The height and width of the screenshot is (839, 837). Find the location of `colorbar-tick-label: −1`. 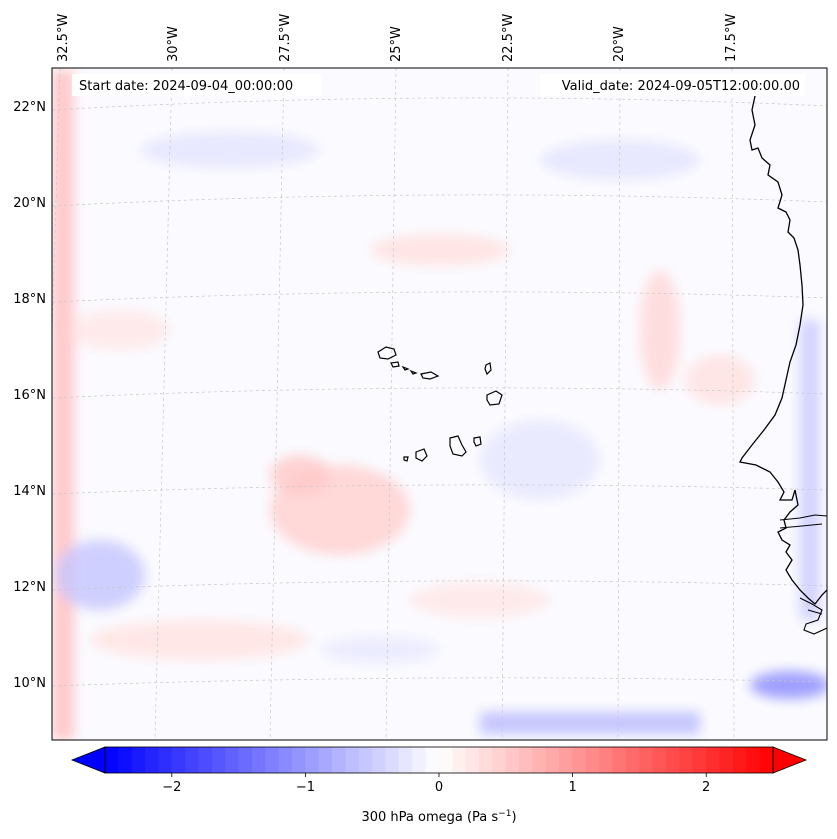

colorbar-tick-label: −1 is located at coordinates (305, 787).